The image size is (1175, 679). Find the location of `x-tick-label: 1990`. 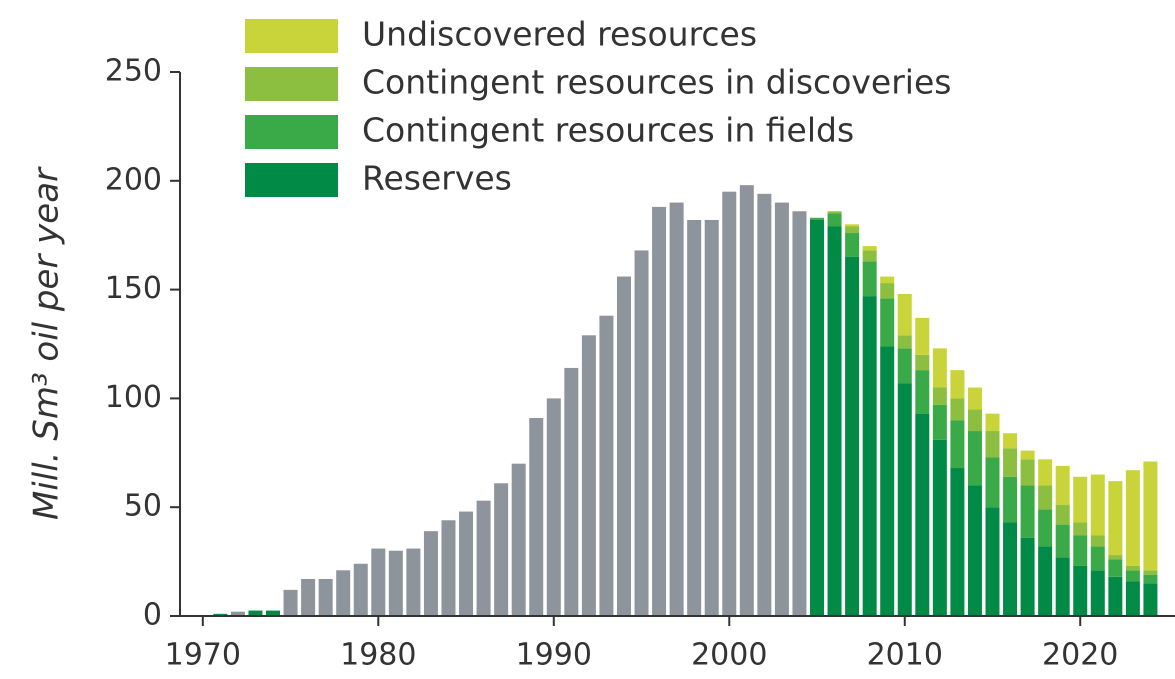

x-tick-label: 1990 is located at coordinates (554, 655).